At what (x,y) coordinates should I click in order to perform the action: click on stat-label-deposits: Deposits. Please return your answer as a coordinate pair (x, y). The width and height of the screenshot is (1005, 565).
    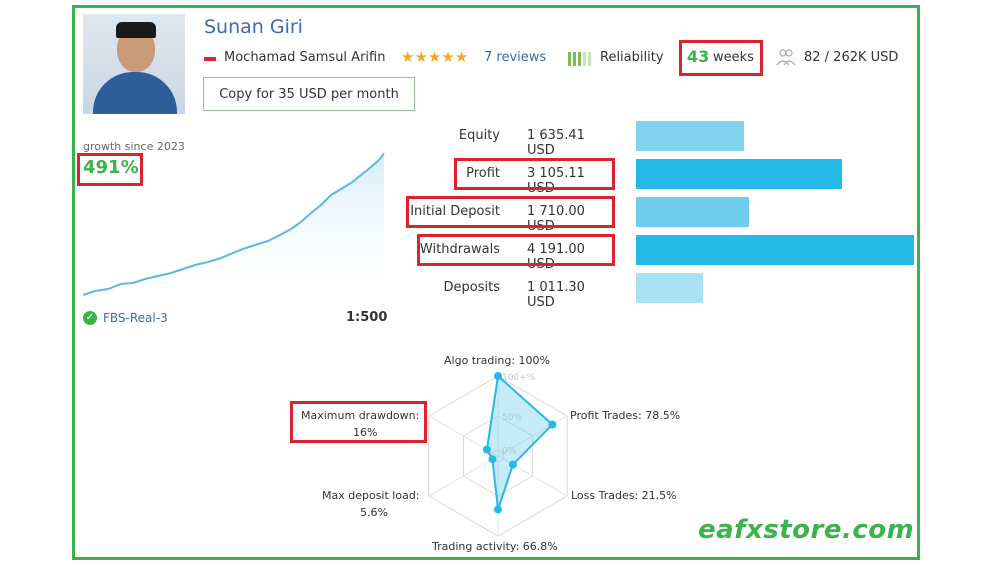
    Looking at the image, I should click on (471, 287).